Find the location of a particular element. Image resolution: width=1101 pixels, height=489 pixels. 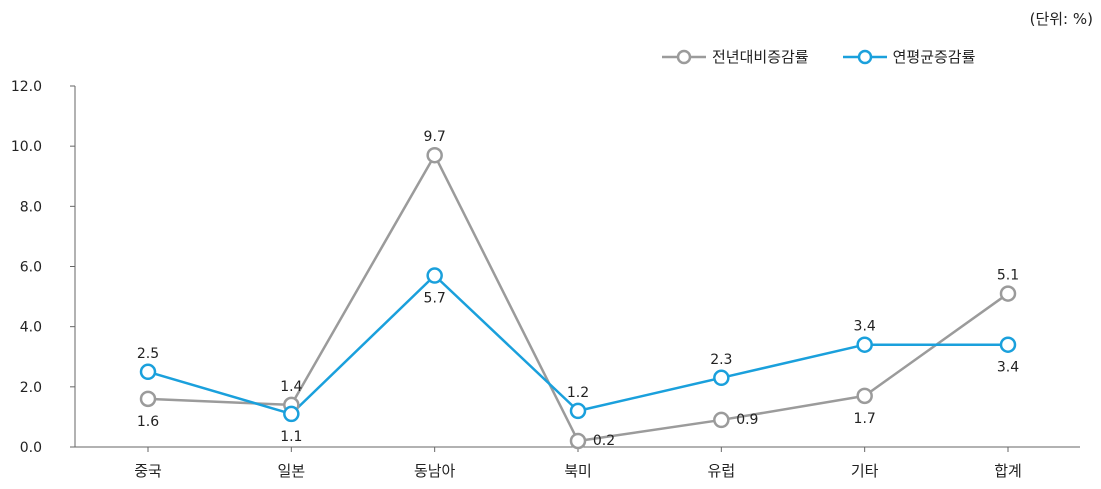

data-label: 1.7 is located at coordinates (865, 419).